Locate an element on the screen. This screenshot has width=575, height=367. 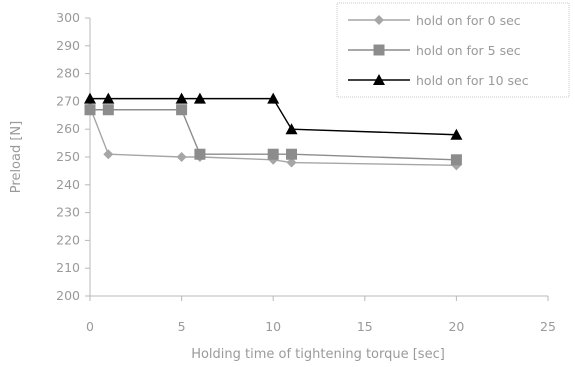
x-tick-label: 5 is located at coordinates (182, 326).